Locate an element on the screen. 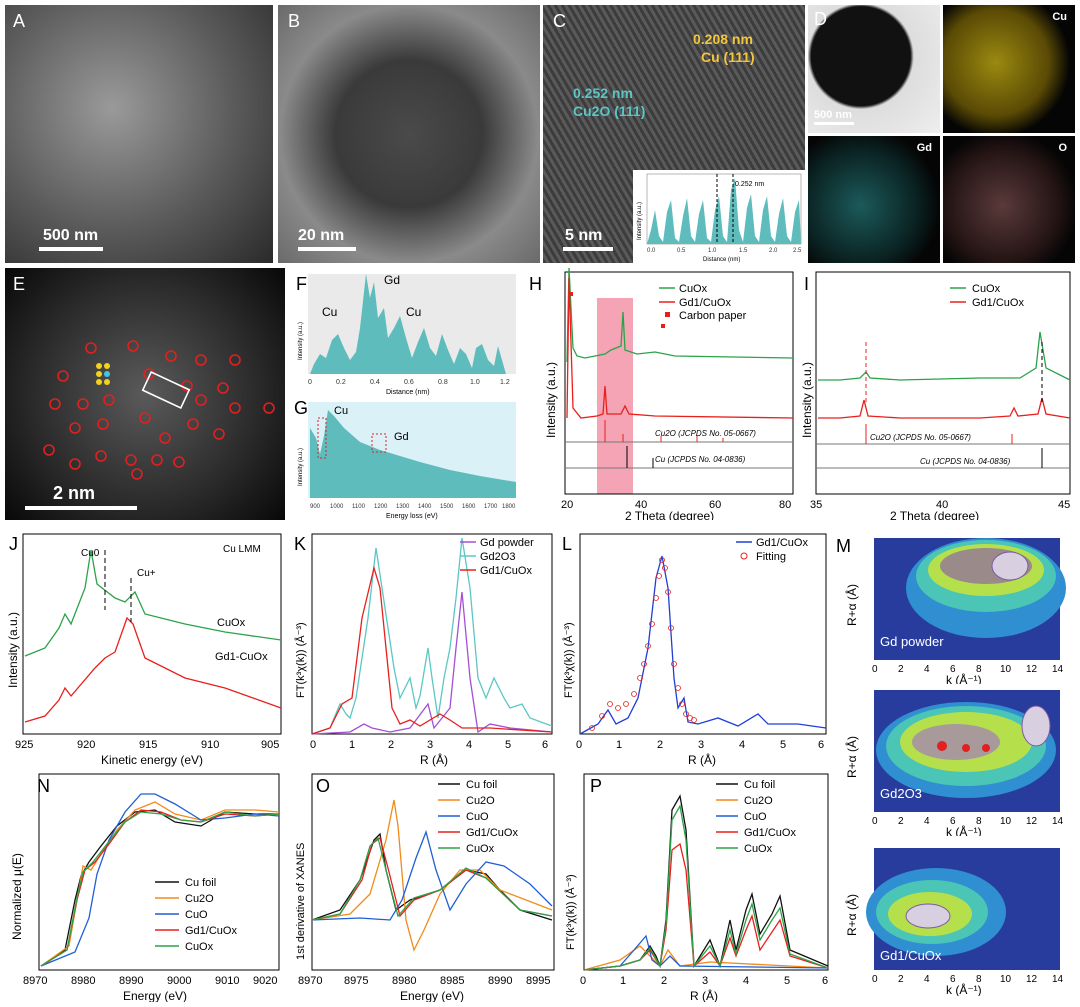 This screenshot has width=1080, height=1007. x-ticks: 8970 8975 8980 8985 8990 8995 is located at coordinates (424, 981).